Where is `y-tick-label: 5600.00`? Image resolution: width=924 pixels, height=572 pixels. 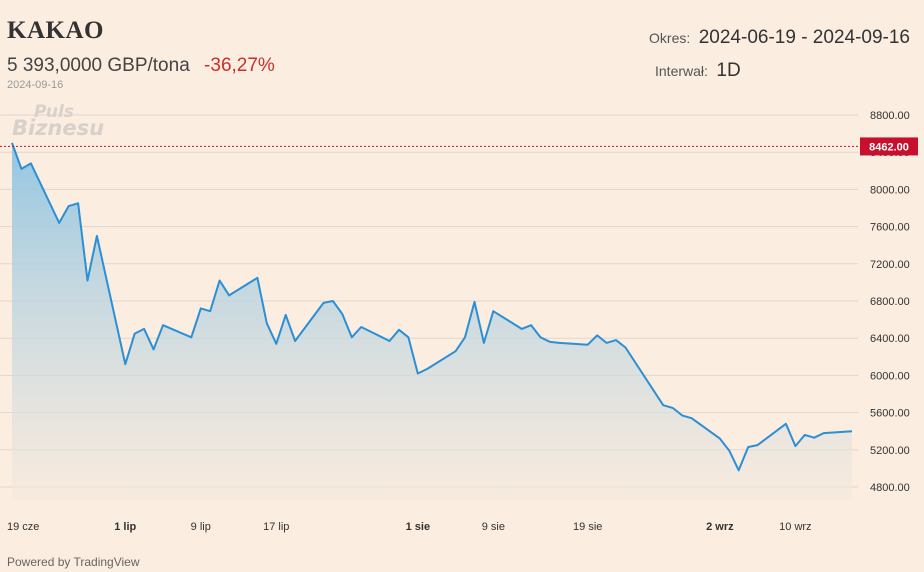 y-tick-label: 5600.00 is located at coordinates (890, 414).